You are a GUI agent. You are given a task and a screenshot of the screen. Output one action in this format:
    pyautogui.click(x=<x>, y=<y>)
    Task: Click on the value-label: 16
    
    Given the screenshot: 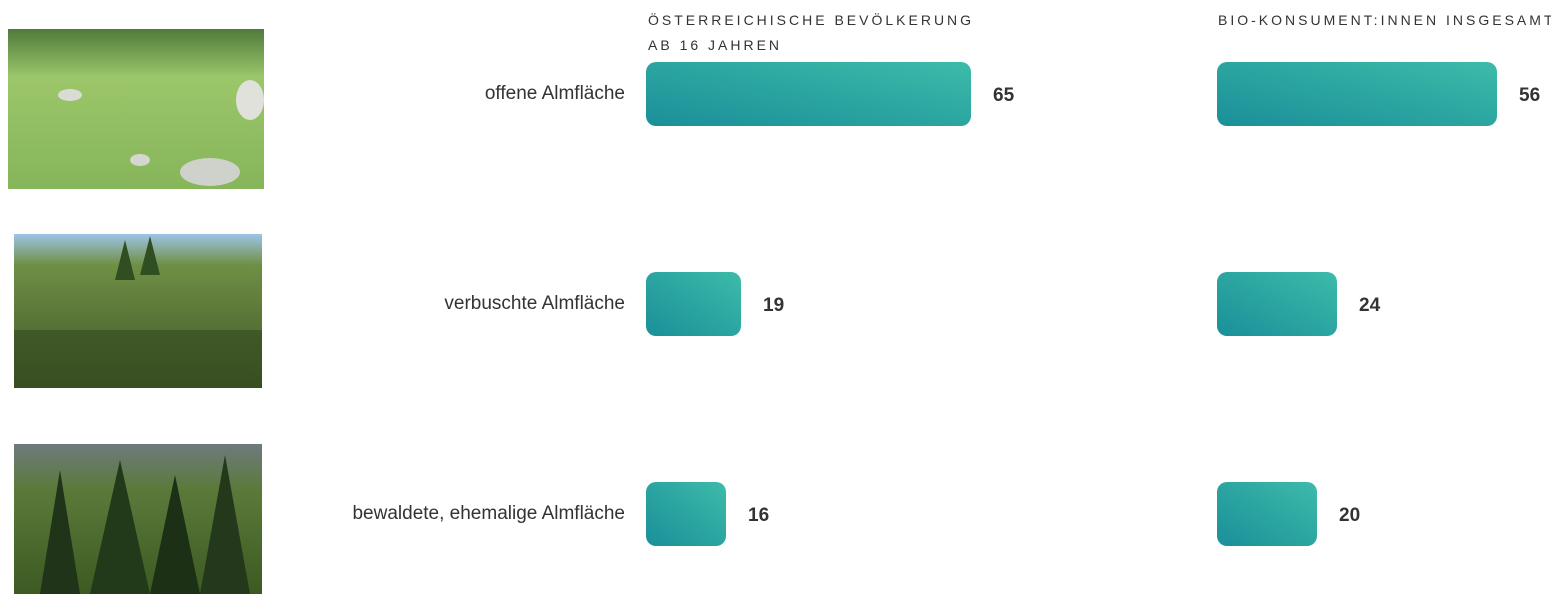 What is the action you would take?
    pyautogui.click(x=758, y=515)
    